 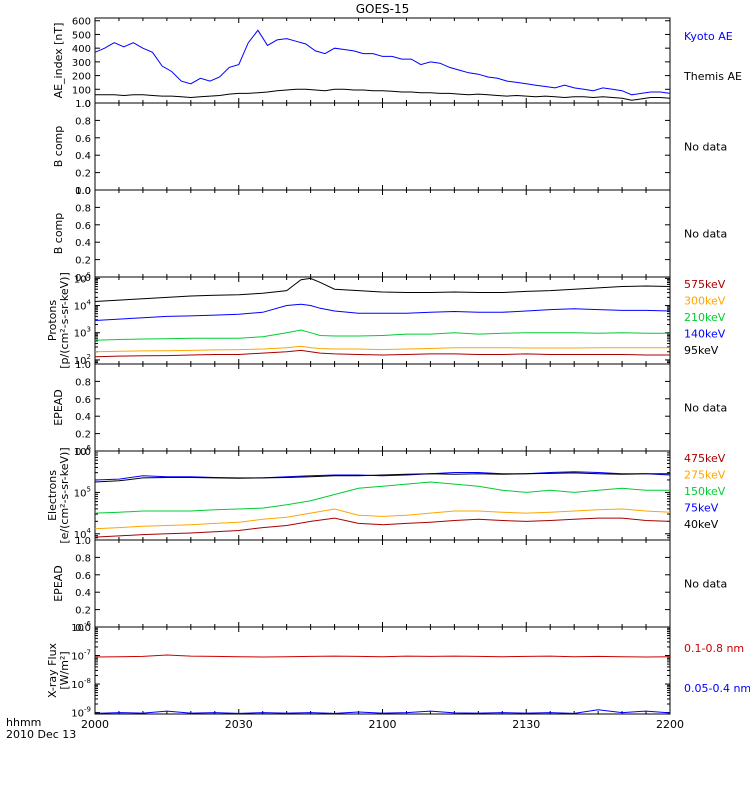 I want to click on legend-entry: 0.05-0.4 nm, so click(x=717, y=688).